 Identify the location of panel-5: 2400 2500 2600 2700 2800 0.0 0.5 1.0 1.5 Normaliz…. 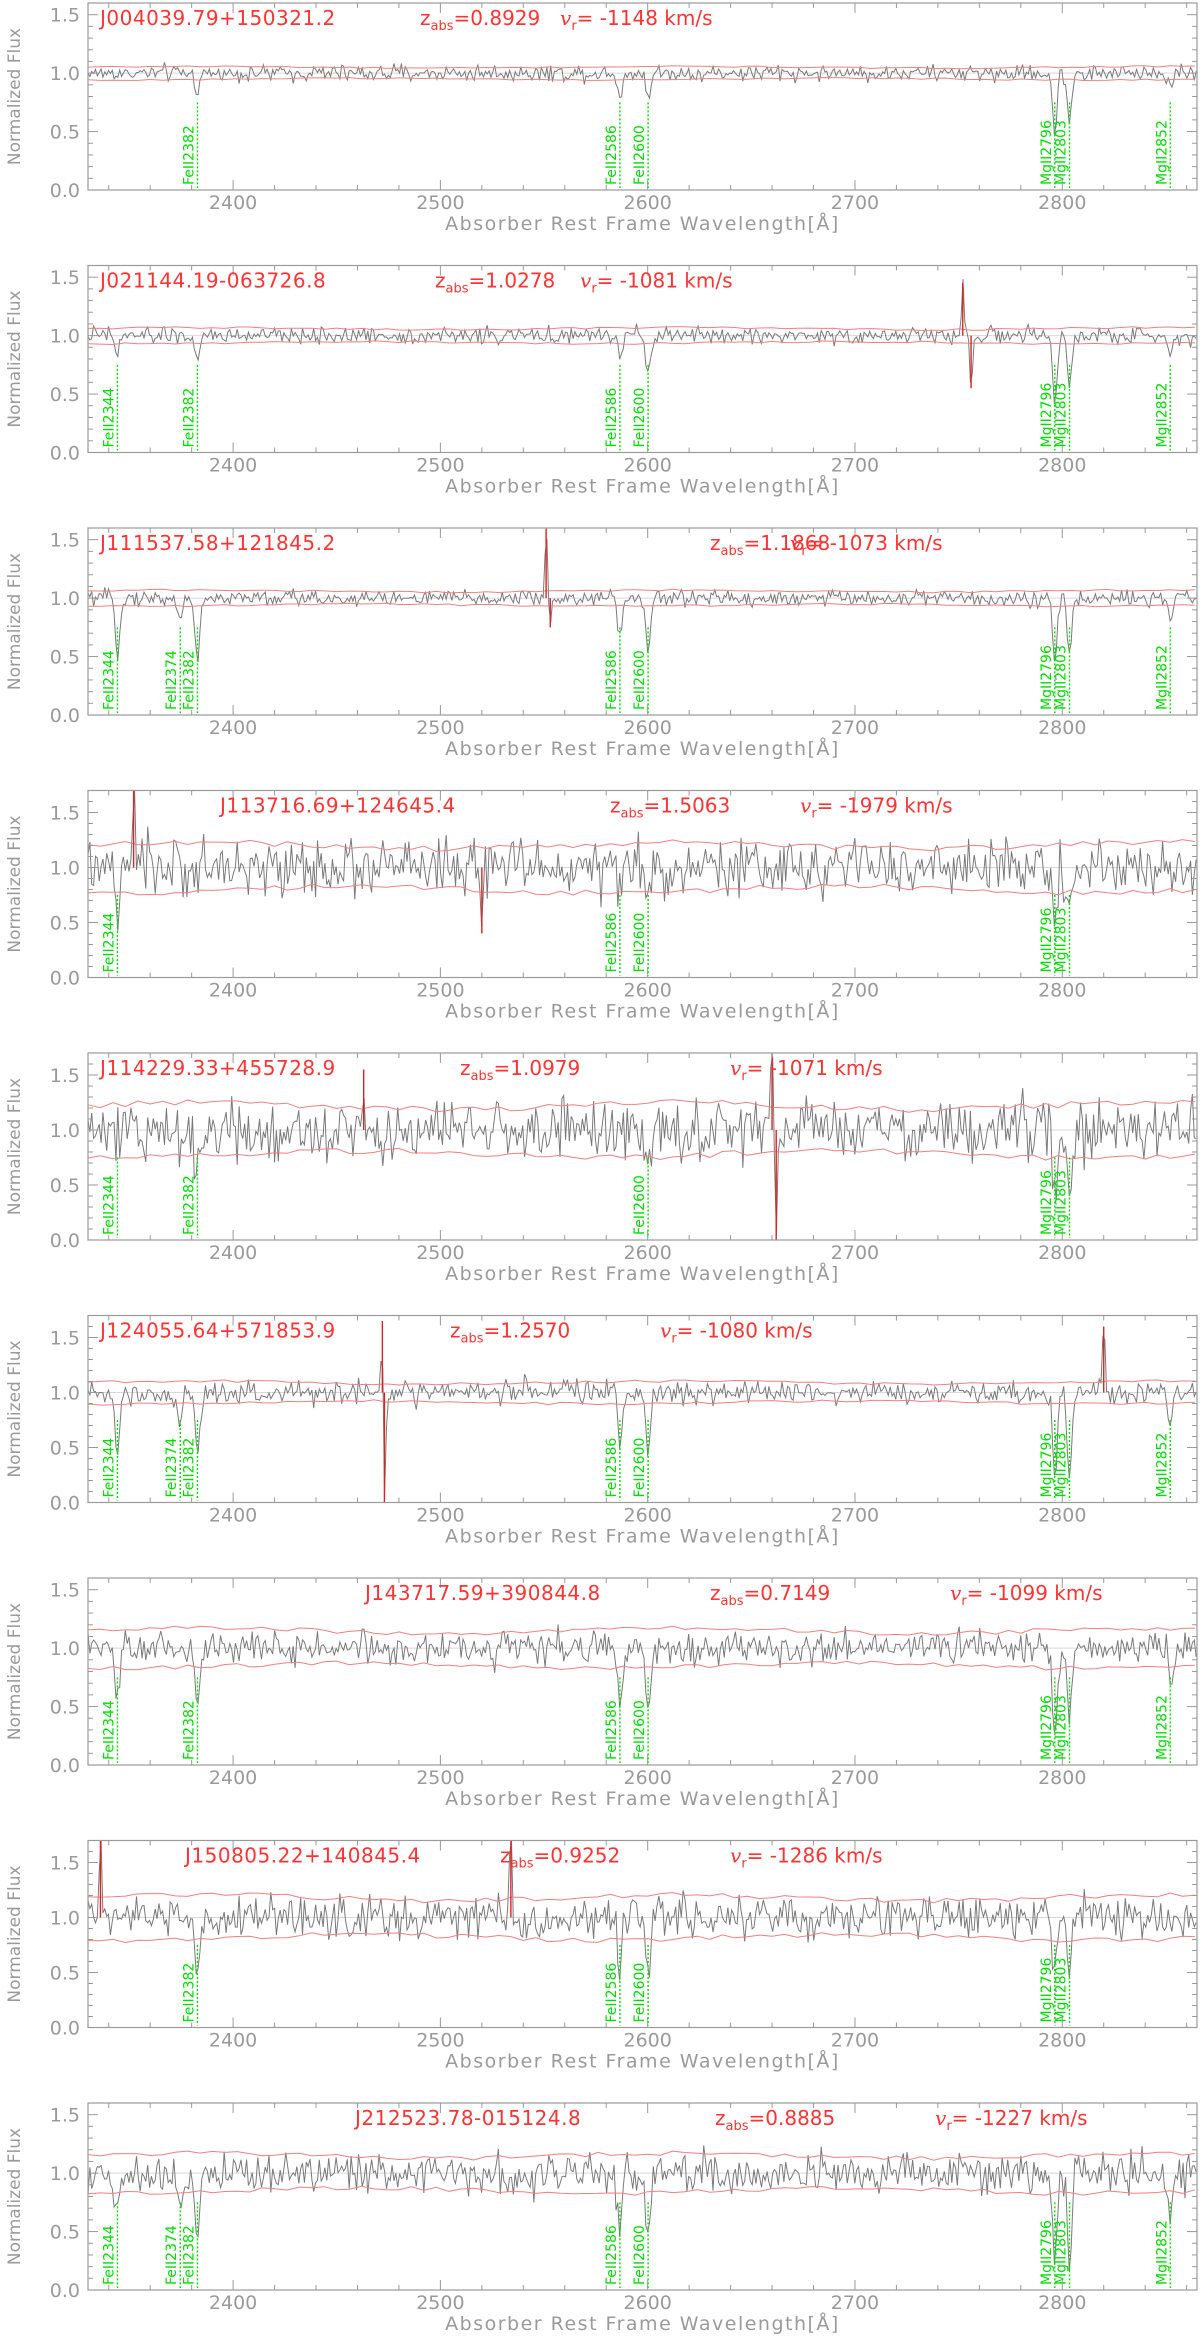
(601, 1168).